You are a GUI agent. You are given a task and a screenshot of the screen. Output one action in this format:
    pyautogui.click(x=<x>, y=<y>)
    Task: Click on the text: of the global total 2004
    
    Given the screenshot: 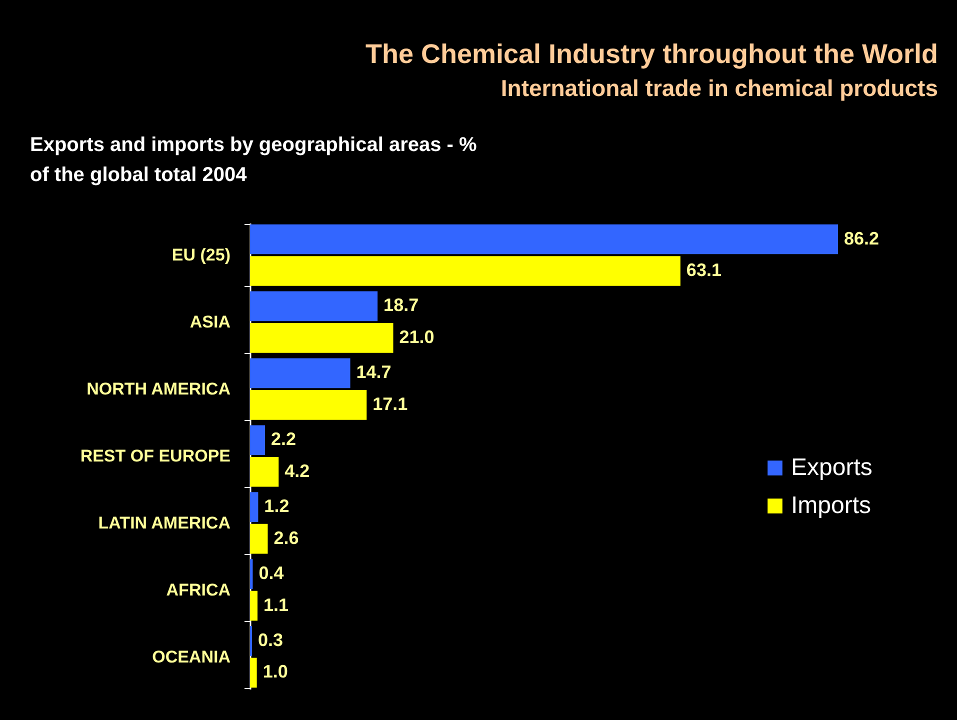 What is the action you would take?
    pyautogui.click(x=139, y=175)
    